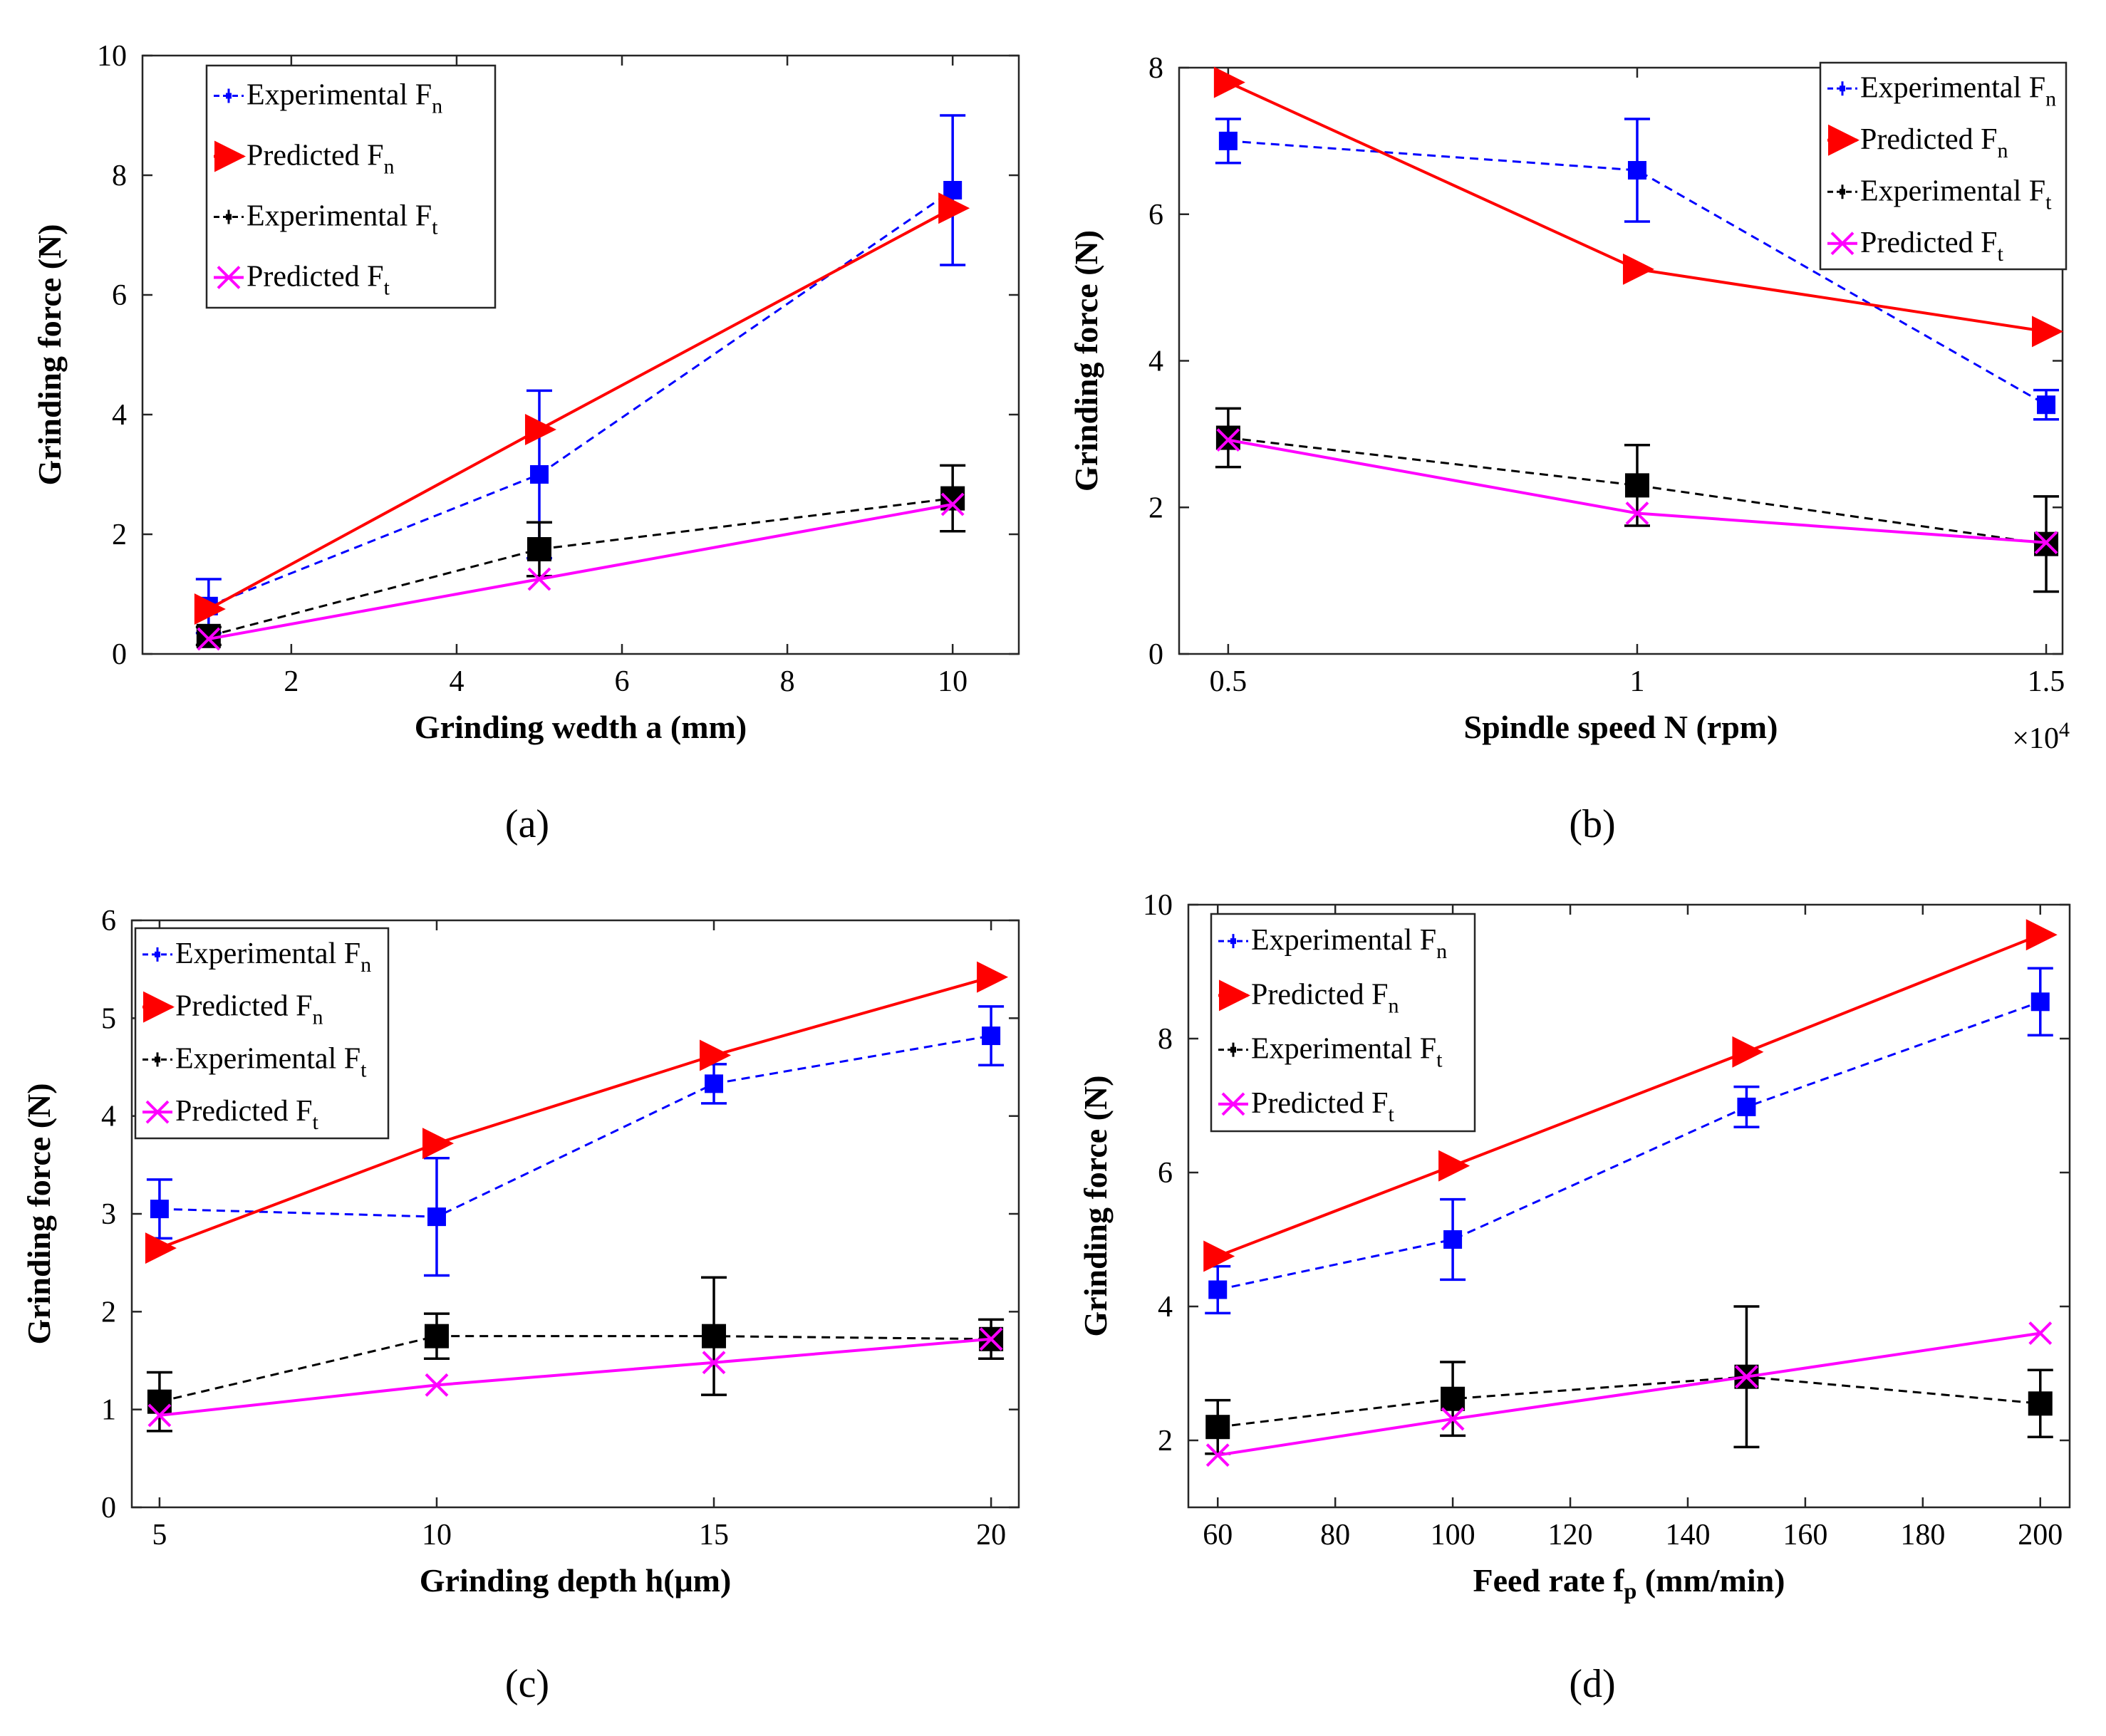 The height and width of the screenshot is (1736, 2106). Describe the element at coordinates (1922, 1536) in the screenshot. I see `x-tick-label: 180` at that location.